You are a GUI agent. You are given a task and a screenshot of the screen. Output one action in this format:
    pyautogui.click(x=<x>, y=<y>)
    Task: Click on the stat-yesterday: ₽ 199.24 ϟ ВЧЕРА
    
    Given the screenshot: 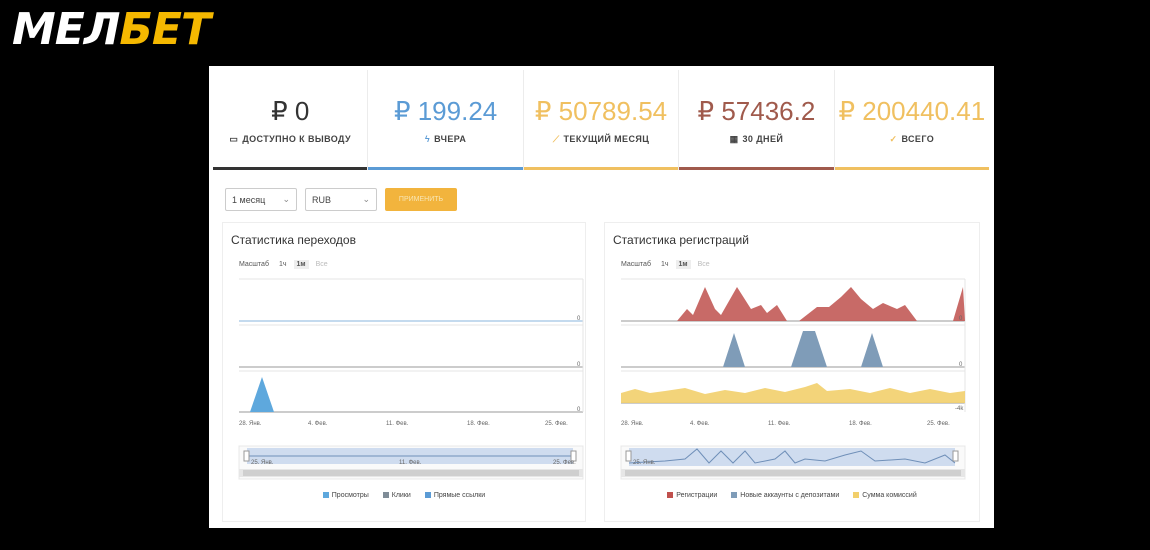 What is the action you would take?
    pyautogui.click(x=446, y=120)
    